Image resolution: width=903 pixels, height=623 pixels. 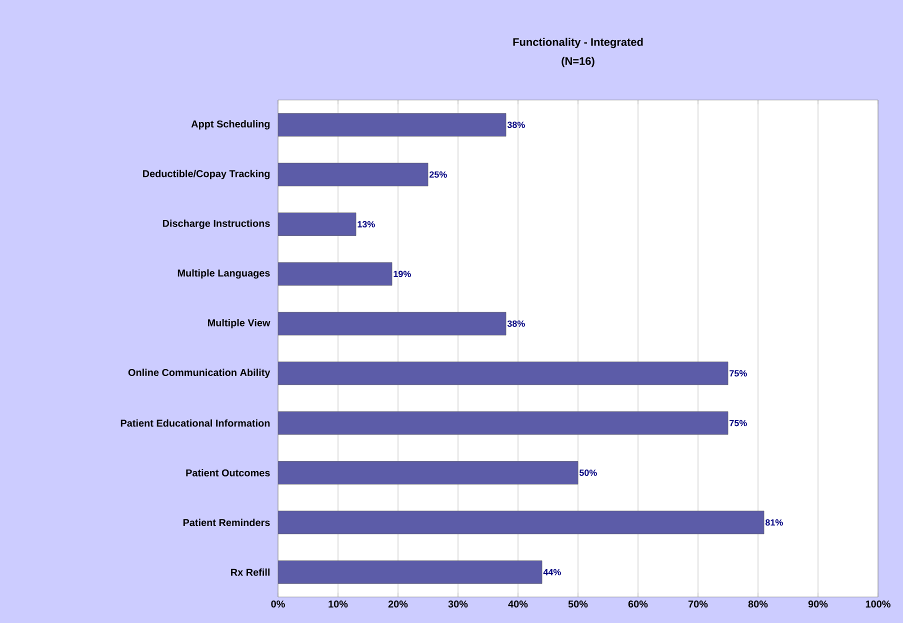 I want to click on data-label: 50%, so click(x=588, y=473).